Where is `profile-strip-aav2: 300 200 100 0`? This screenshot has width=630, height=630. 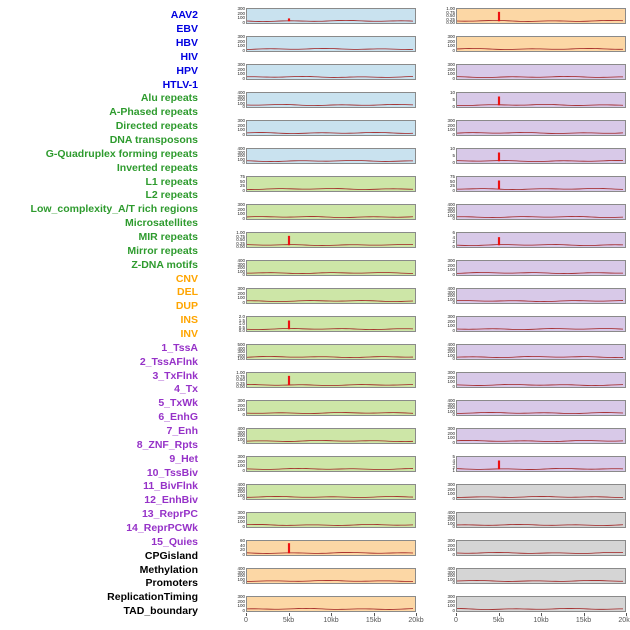
profile-strip-aav2: 300 200 100 0 is located at coordinates (326, 15).